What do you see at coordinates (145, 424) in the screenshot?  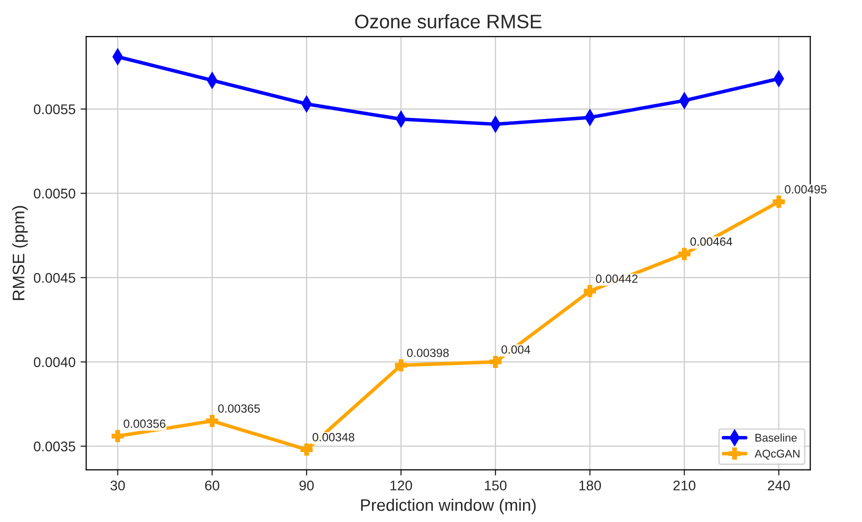 I see `data-label: 0.00356` at bounding box center [145, 424].